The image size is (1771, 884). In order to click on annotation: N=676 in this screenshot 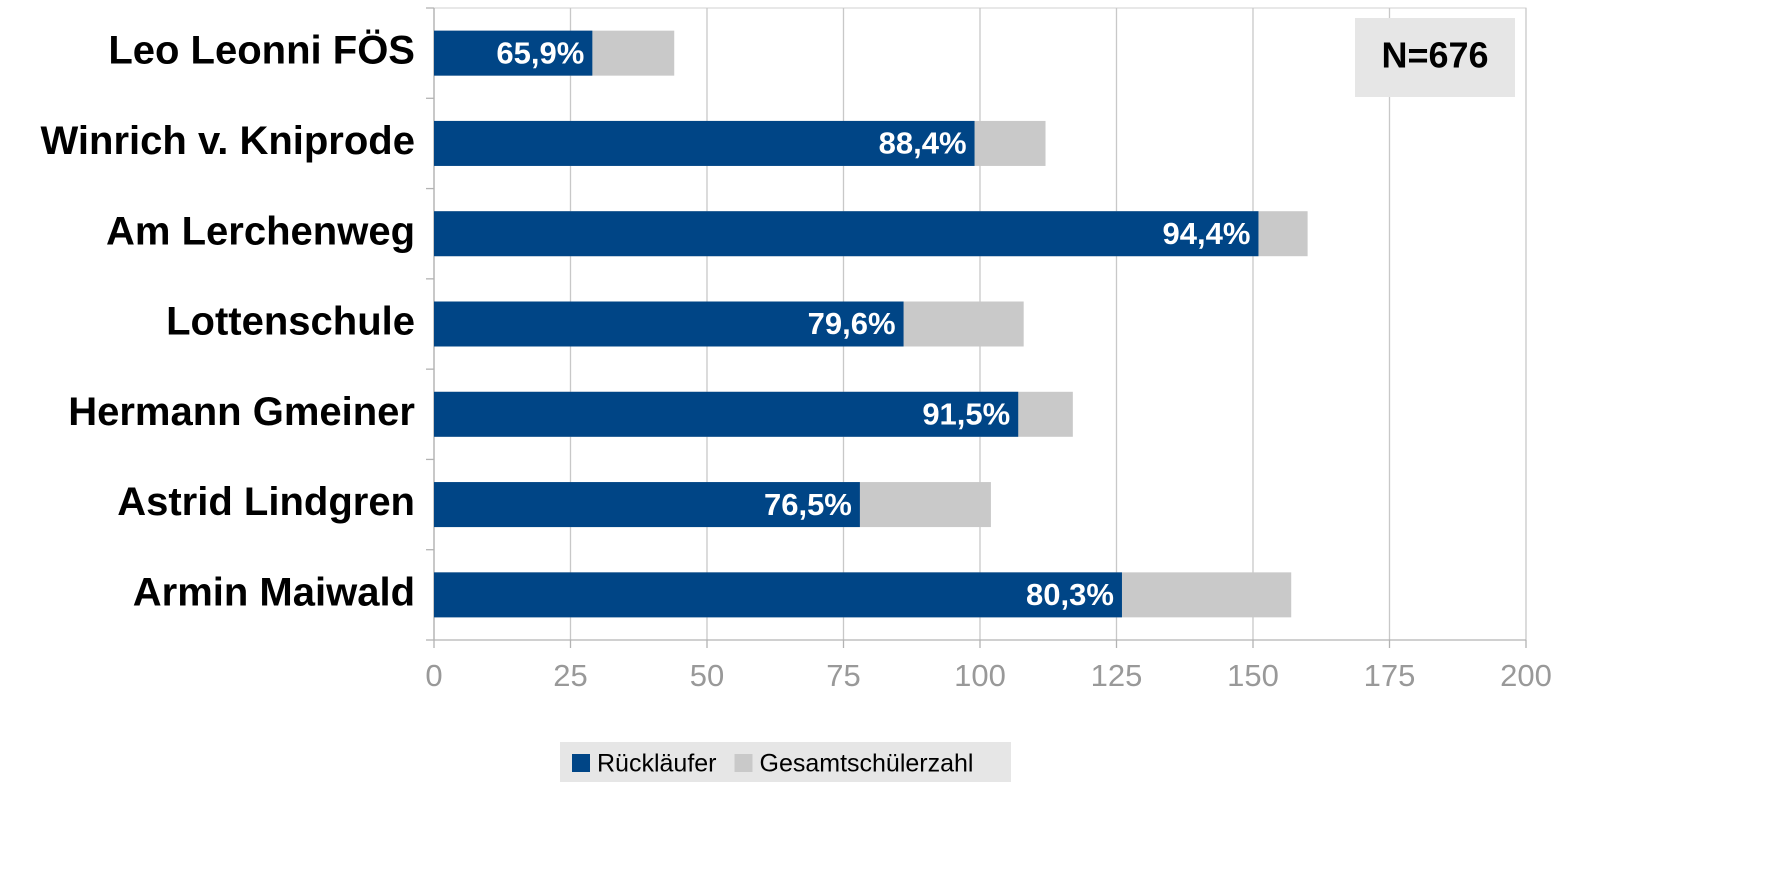, I will do `click(1434, 55)`.